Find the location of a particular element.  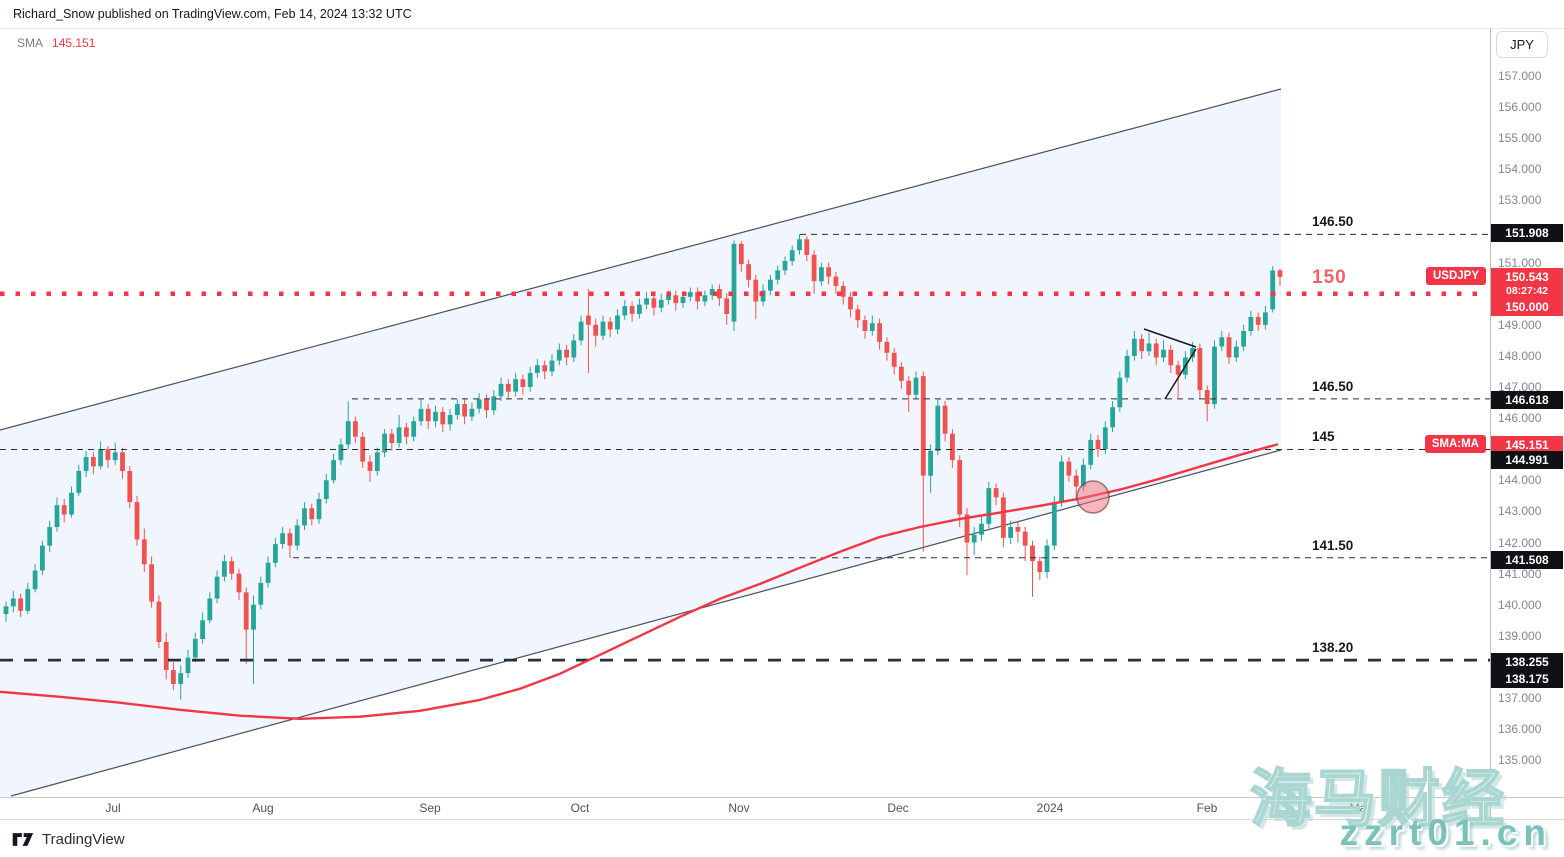

level-price-badge: 151.908 is located at coordinates (1527, 233).